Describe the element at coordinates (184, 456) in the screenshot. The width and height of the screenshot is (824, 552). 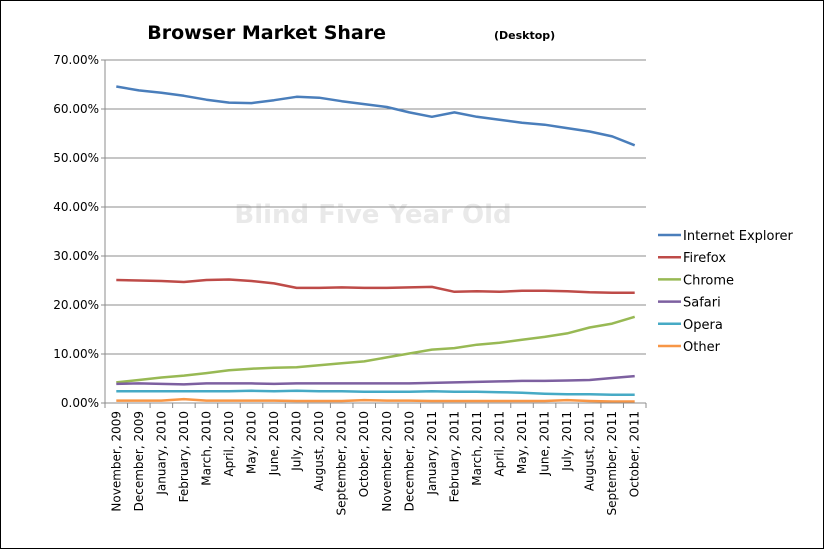
I see `x-tick-label: February, 2010` at that location.